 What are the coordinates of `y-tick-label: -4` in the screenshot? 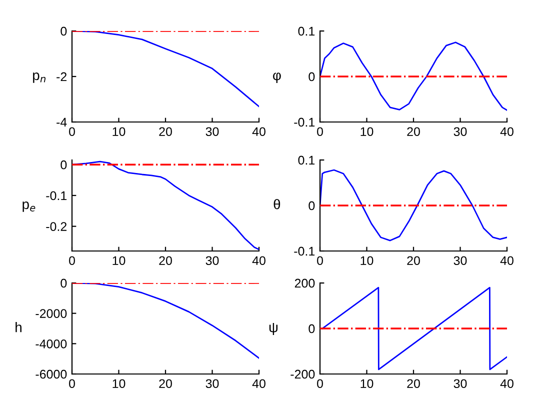 It's located at (61, 122).